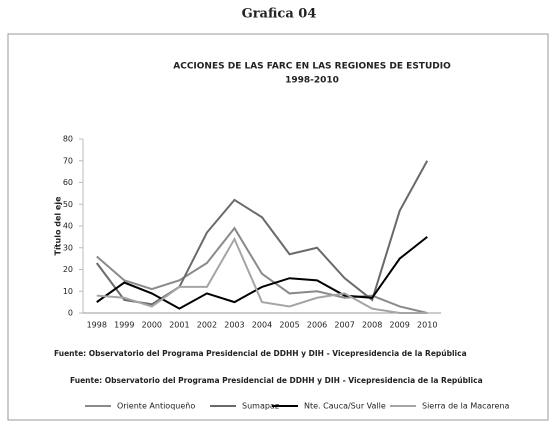 The width and height of the screenshot is (558, 430). What do you see at coordinates (262, 325) in the screenshot?
I see `x-tick-label: 2004` at bounding box center [262, 325].